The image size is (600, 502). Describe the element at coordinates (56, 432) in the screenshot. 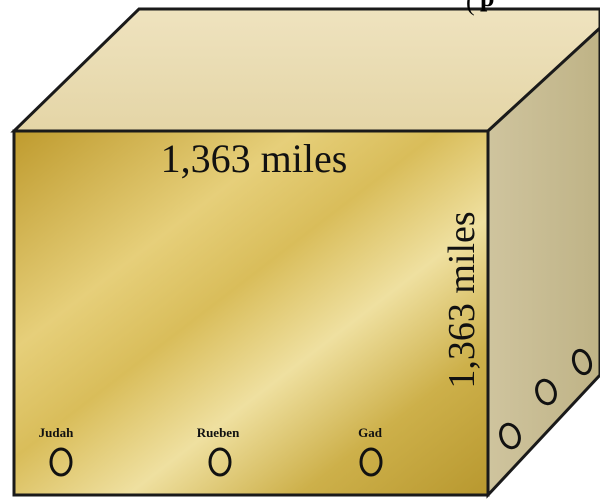

I see `gate-label-judah: Judah` at that location.